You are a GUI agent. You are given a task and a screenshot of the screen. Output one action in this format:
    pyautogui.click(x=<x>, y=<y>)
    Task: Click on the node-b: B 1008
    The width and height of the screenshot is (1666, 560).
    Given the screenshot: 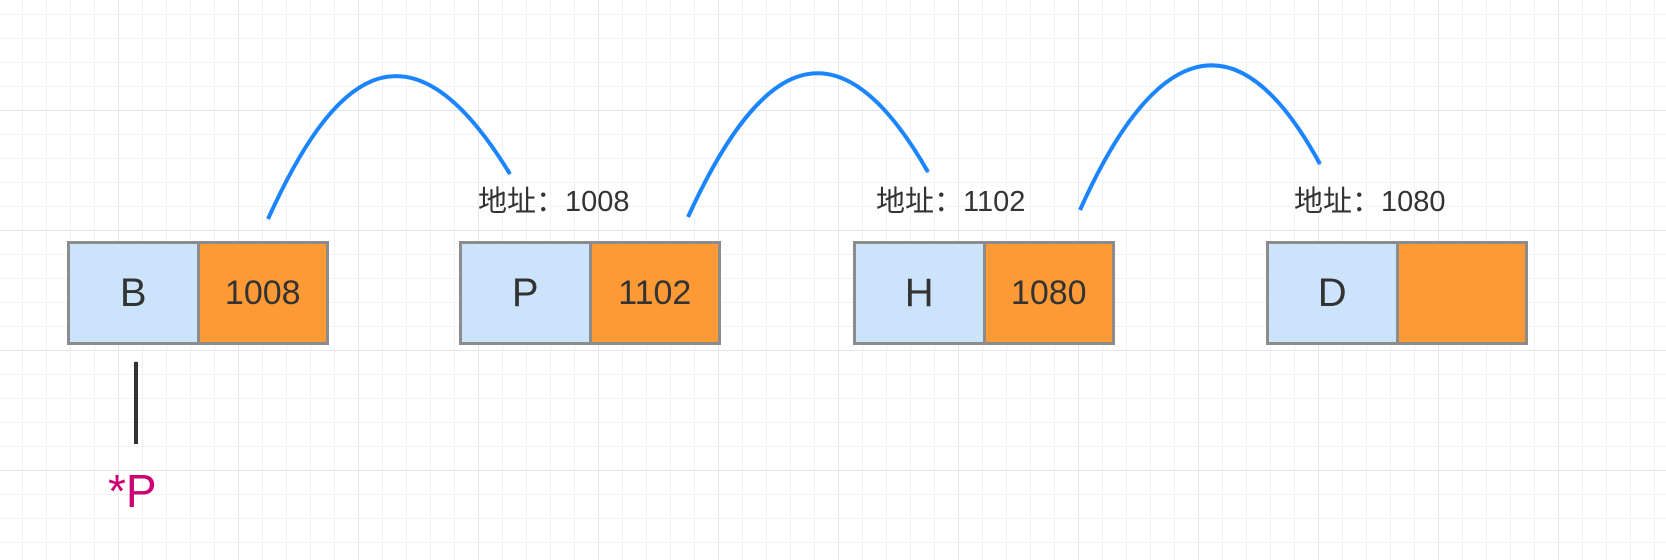 What is the action you would take?
    pyautogui.click(x=198, y=293)
    